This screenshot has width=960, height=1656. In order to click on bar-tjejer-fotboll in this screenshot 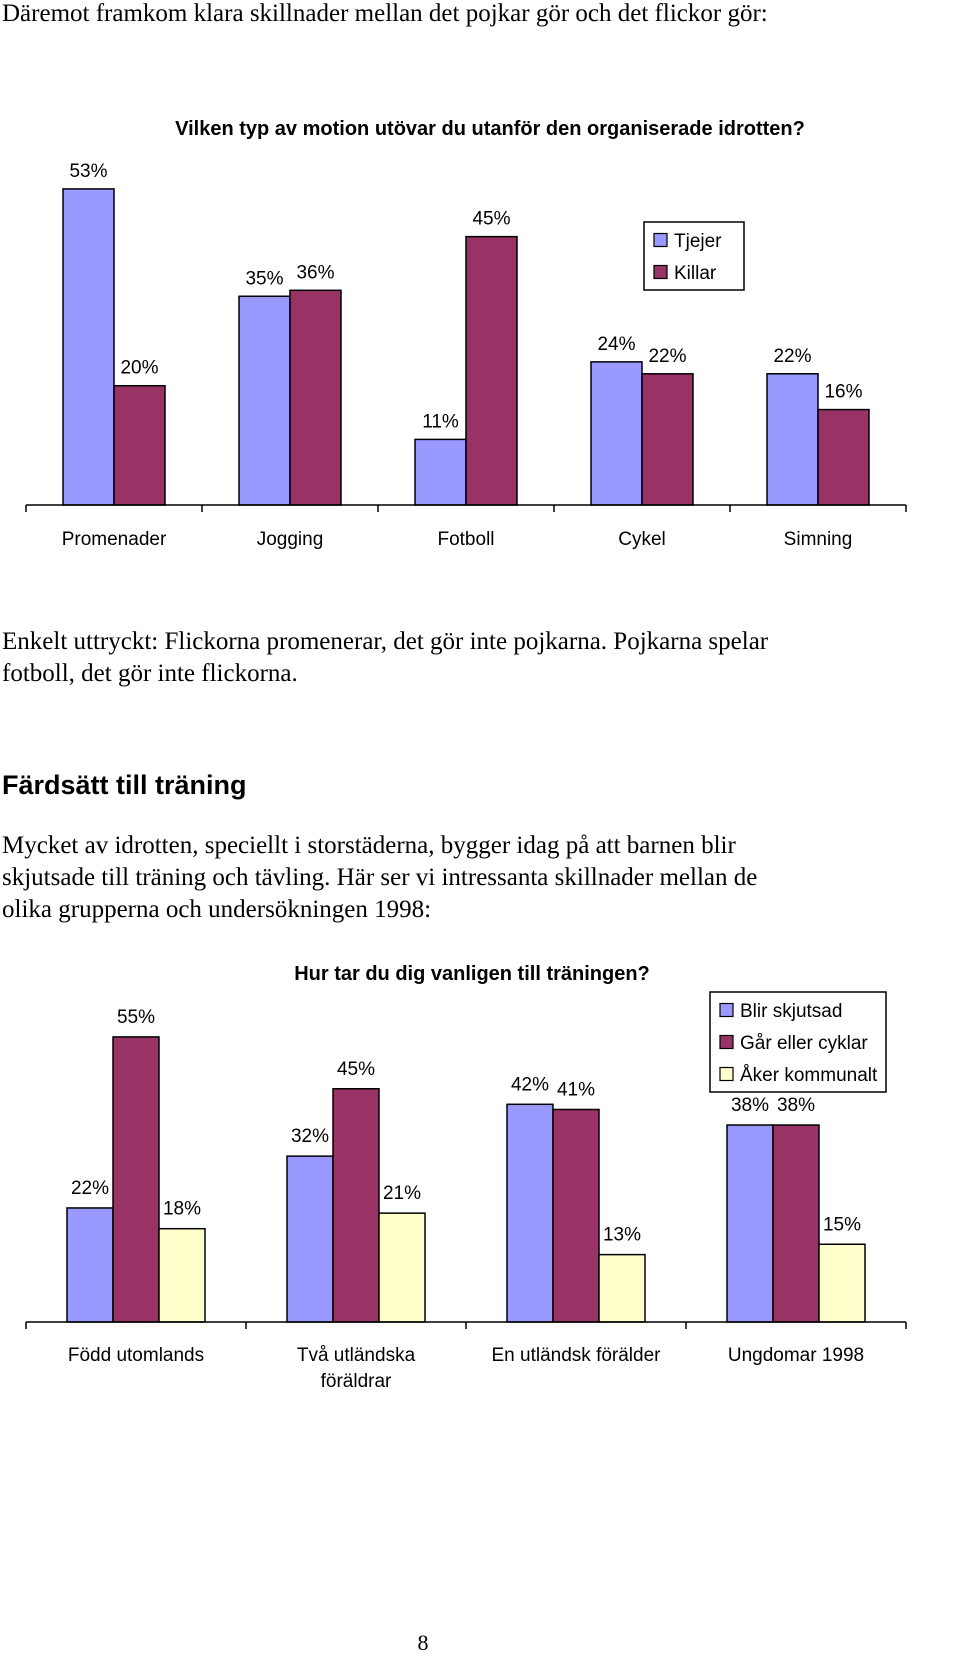, I will do `click(440, 472)`.